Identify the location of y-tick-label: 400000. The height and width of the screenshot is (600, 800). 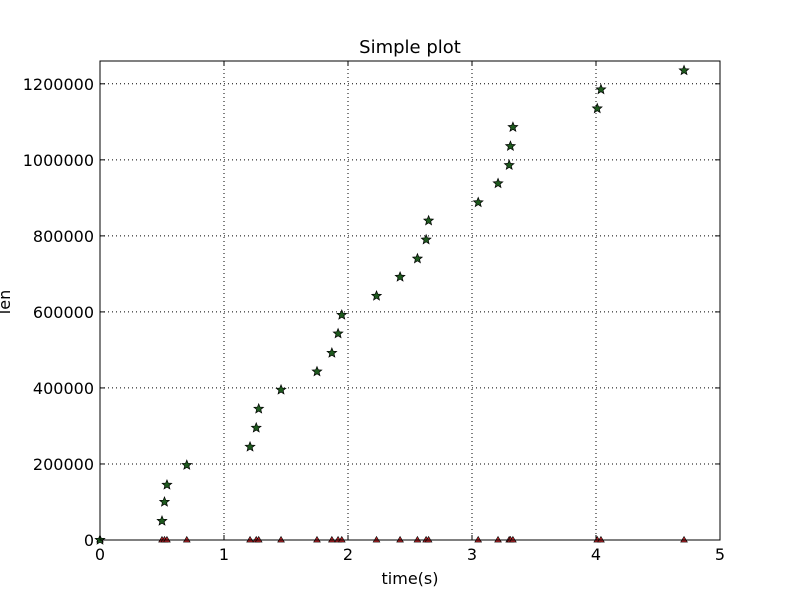
(63, 388).